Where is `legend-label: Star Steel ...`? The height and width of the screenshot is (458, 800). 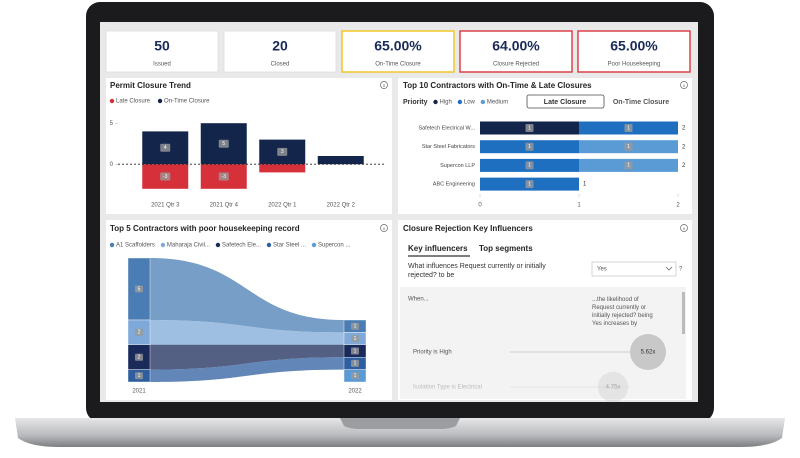 legend-label: Star Steel ... is located at coordinates (289, 246).